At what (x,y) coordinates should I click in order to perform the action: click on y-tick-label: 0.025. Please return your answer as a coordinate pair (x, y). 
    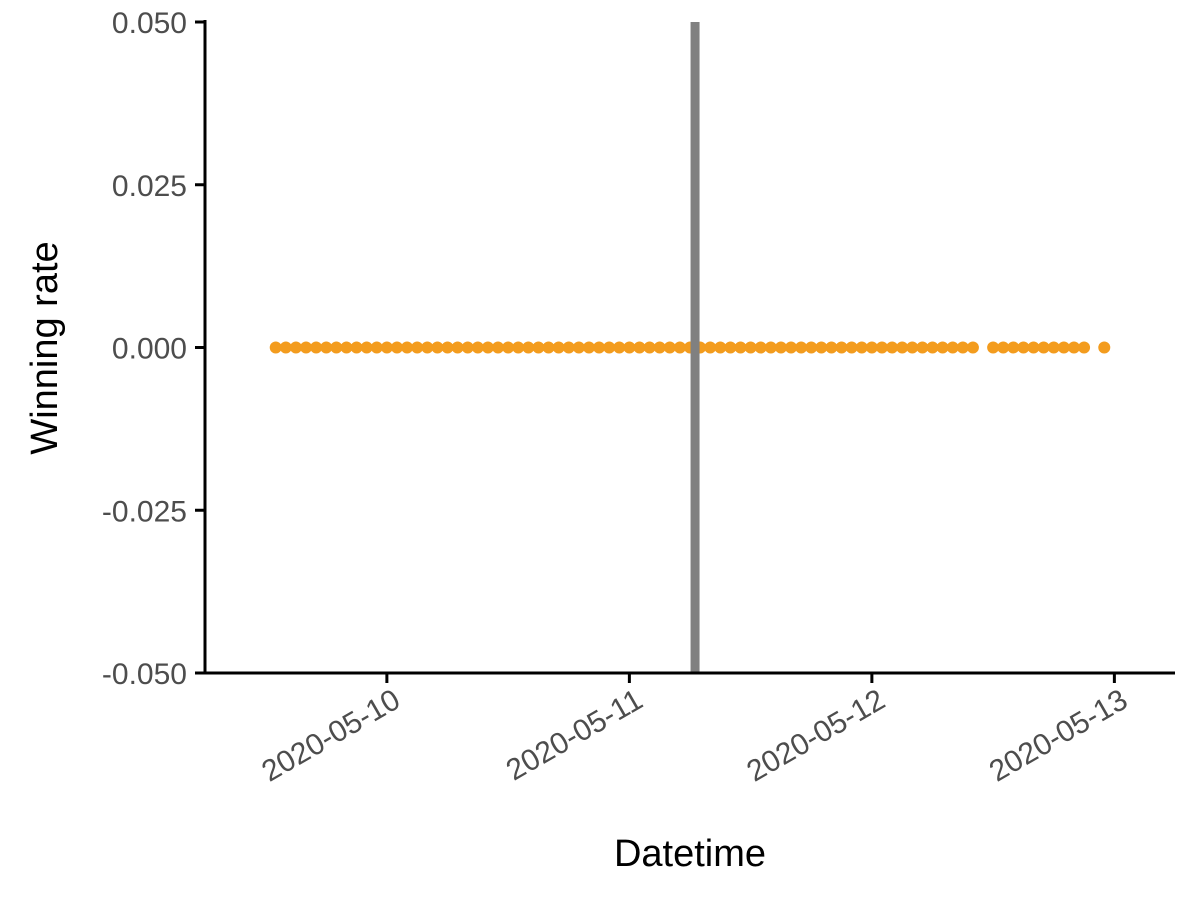
    Looking at the image, I should click on (149, 186).